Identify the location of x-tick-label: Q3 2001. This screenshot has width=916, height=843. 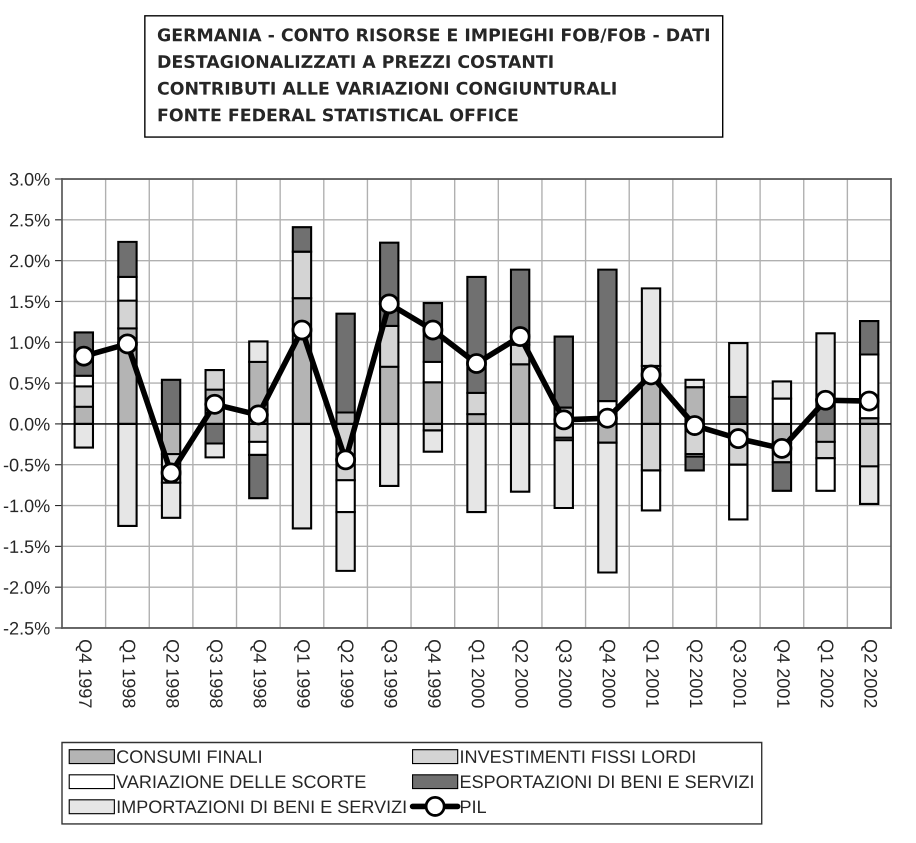
(738, 674).